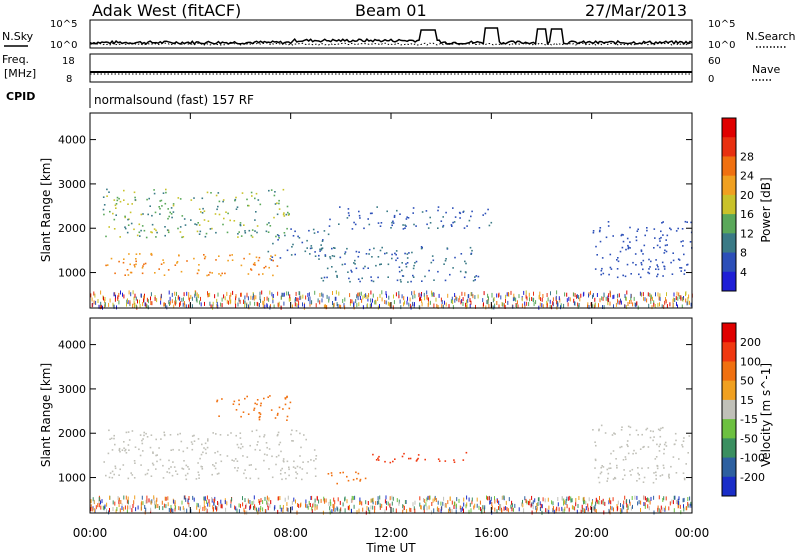 The width and height of the screenshot is (800, 554). I want to click on nsky-tick-right-bottom: 10^0, so click(721, 45).